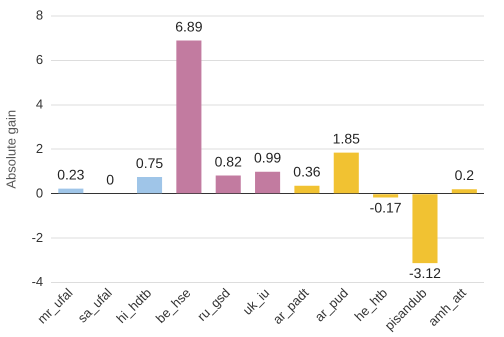 The width and height of the screenshot is (504, 337). Describe the element at coordinates (40, 104) in the screenshot. I see `y-tick-label: 4` at that location.